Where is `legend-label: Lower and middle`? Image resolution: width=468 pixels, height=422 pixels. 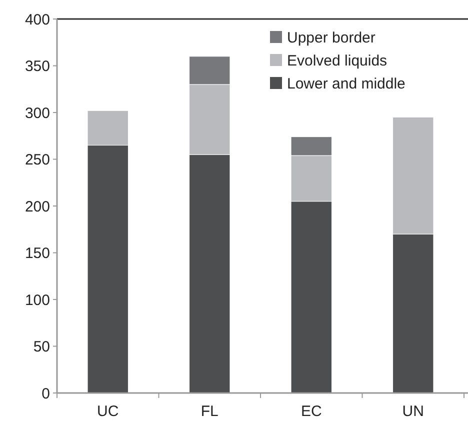
legend-label: Lower and middle is located at coordinates (346, 83).